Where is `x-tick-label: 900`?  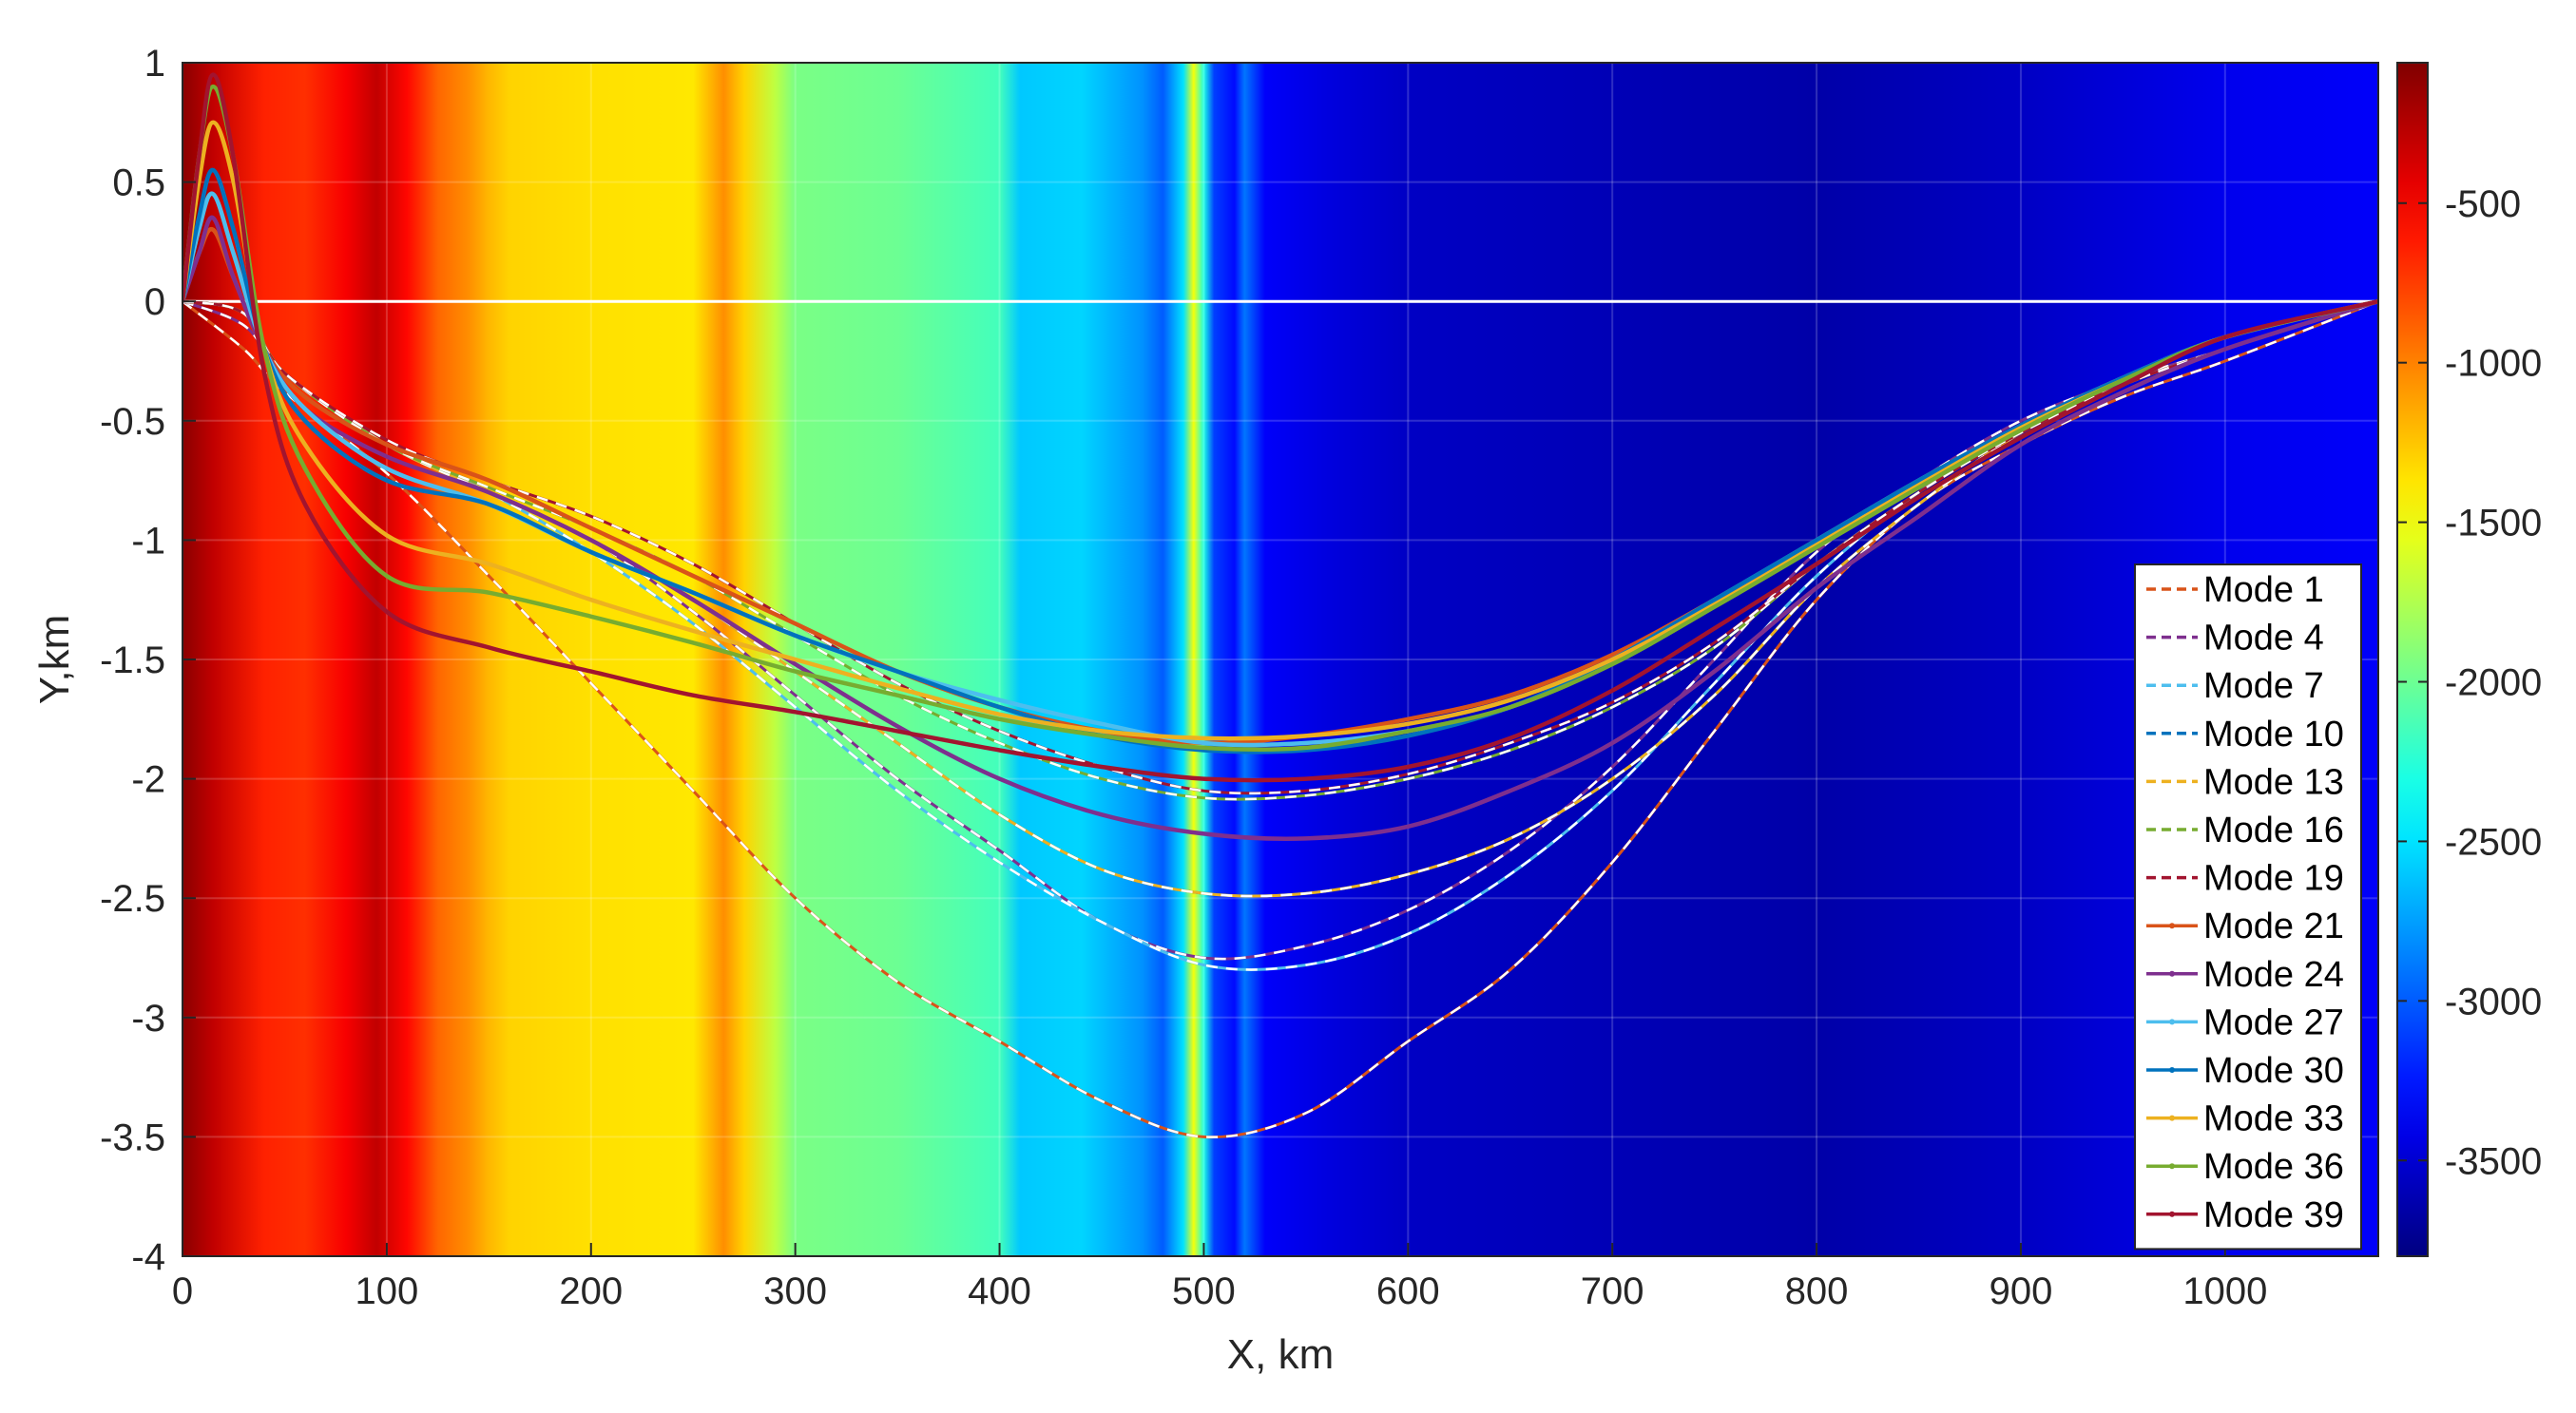
x-tick-label: 900 is located at coordinates (2021, 1291).